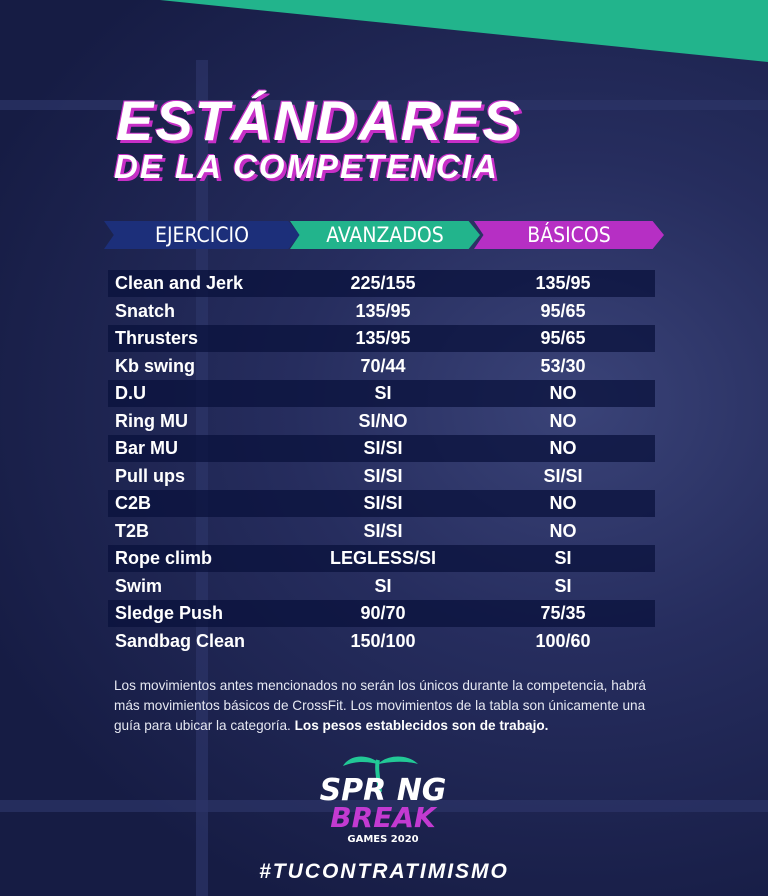 The image size is (768, 896). What do you see at coordinates (563, 283) in the screenshot?
I see `basic-value: 135/95` at bounding box center [563, 283].